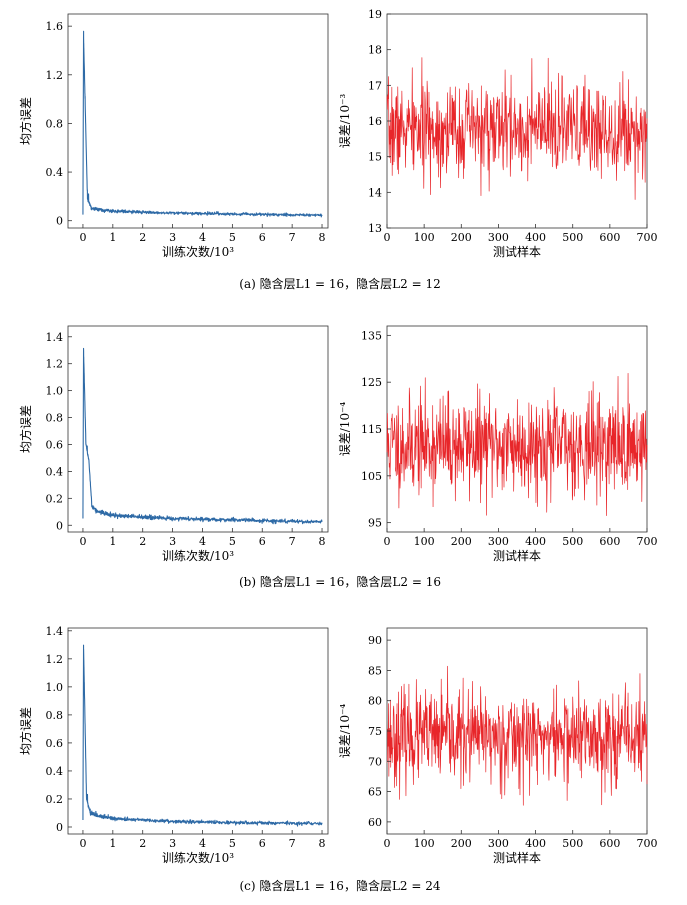 The image size is (687, 905). I want to click on loss-series-line, so click(202, 735).